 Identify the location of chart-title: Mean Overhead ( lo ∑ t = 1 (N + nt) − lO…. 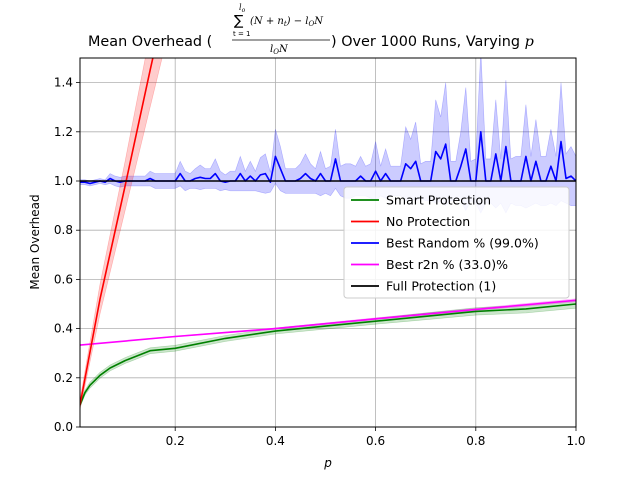
(311, 29).